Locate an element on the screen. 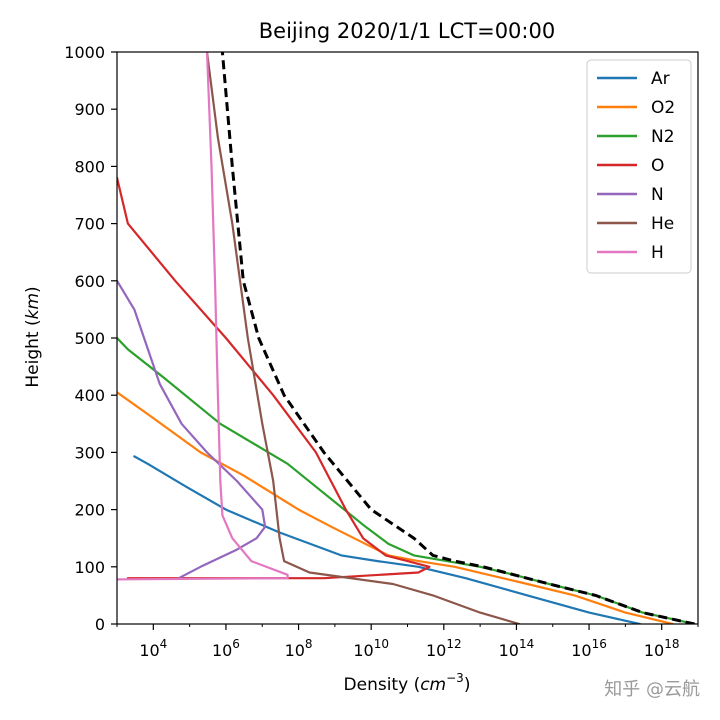 Image resolution: width=720 pixels, height=720 pixels. y-tick-label: 600 is located at coordinates (89, 281).